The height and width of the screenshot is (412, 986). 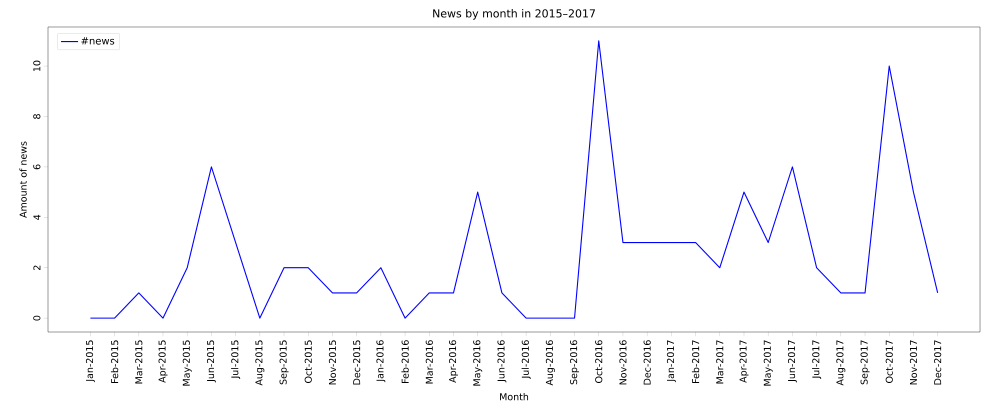 What do you see at coordinates (696, 361) in the screenshot?
I see `x-tick-label: Feb-2017` at bounding box center [696, 361].